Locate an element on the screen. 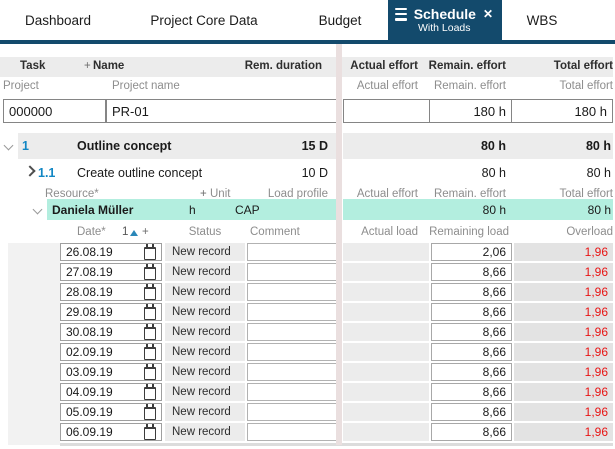 Image resolution: width=615 pixels, height=449 pixels. project-total-effort-field: 180 h is located at coordinates (562, 111).